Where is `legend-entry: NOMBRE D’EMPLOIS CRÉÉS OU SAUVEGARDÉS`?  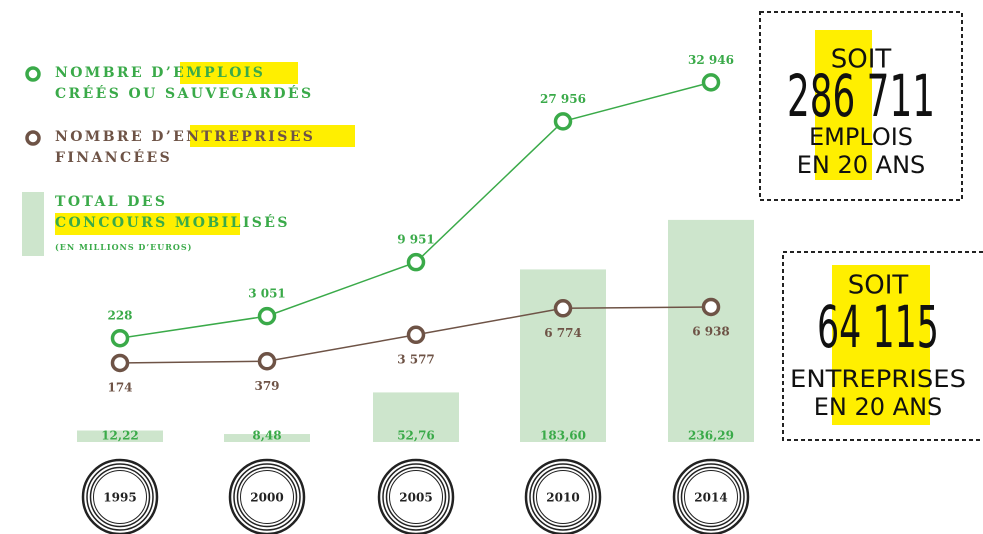 legend-entry: NOMBRE D’EMPLOIS CRÉÉS OU SAUVEGARDÉS is located at coordinates (184, 83).